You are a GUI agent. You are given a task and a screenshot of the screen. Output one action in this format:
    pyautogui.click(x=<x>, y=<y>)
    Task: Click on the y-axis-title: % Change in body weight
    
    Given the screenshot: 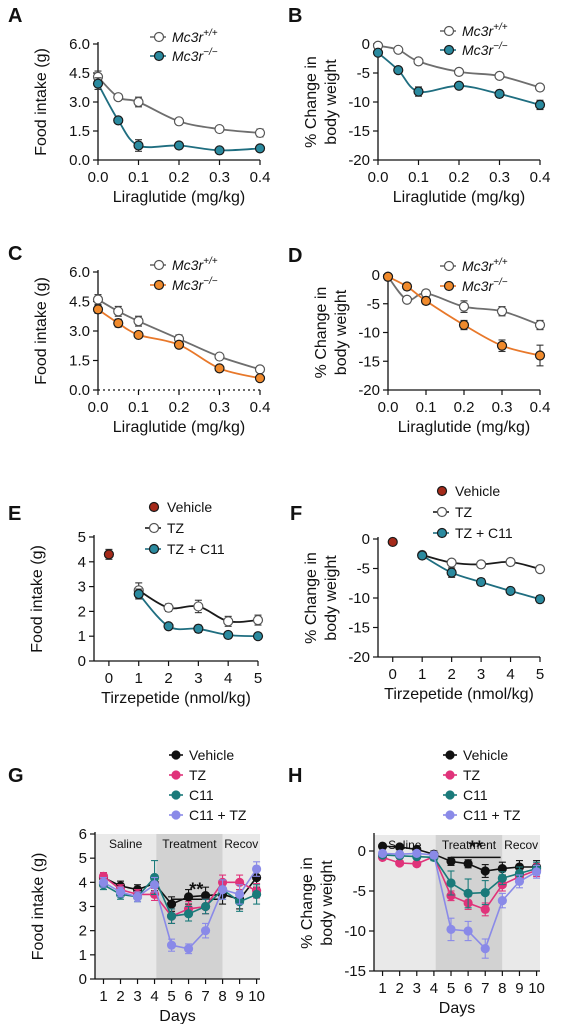 What is the action you would take?
    pyautogui.click(x=317, y=903)
    